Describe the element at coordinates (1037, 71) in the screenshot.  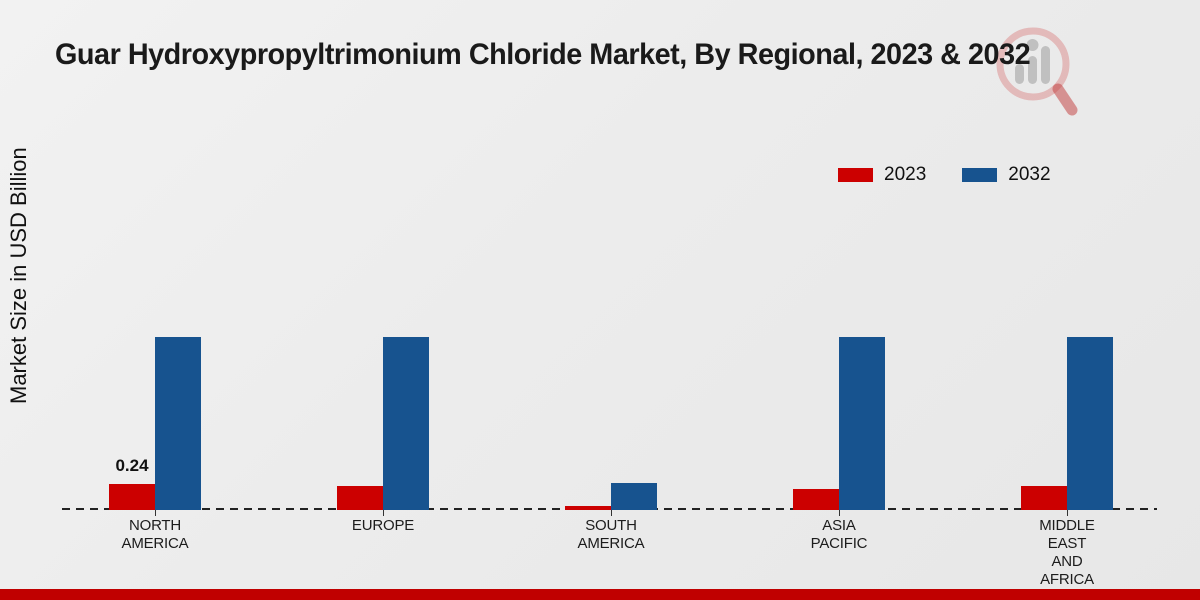
I see `magnifier-bar-chart-logo-icon` at that location.